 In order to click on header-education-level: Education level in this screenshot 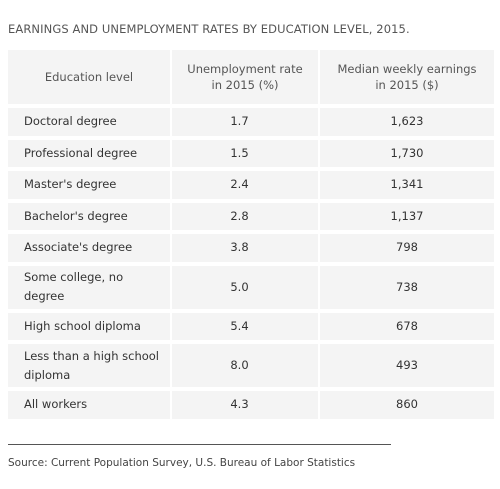, I will do `click(90, 77)`.